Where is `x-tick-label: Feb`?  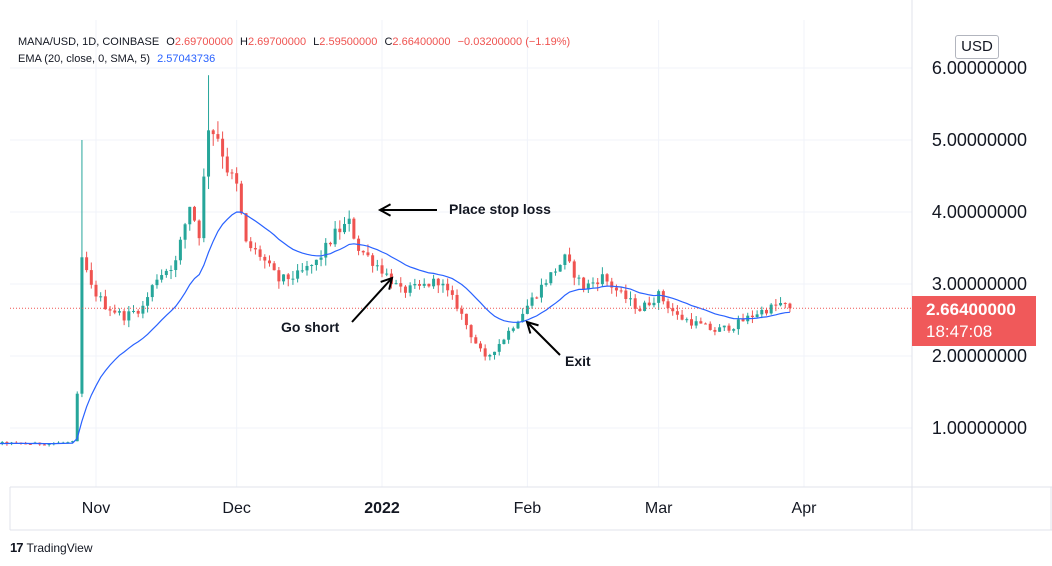
x-tick-label: Feb is located at coordinates (528, 508).